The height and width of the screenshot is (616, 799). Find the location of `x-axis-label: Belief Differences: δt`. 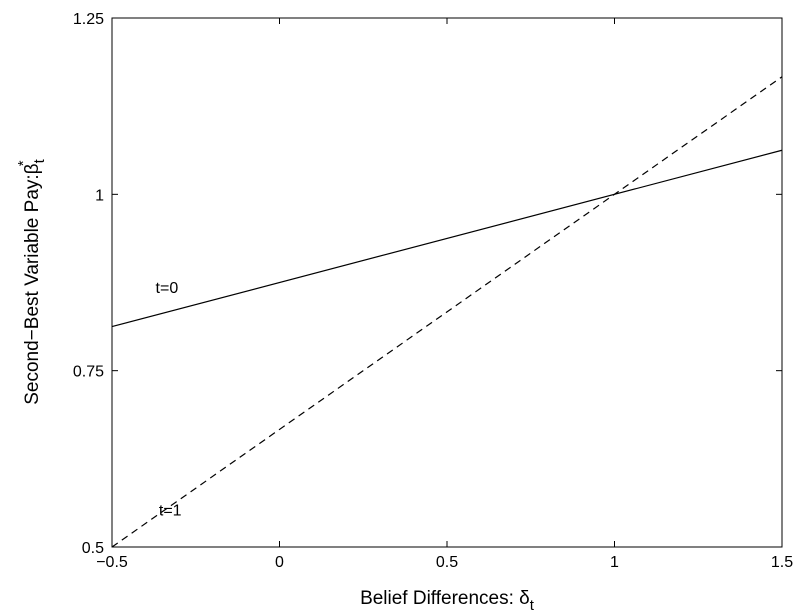

x-axis-label: Belief Differences: δt is located at coordinates (447, 601).